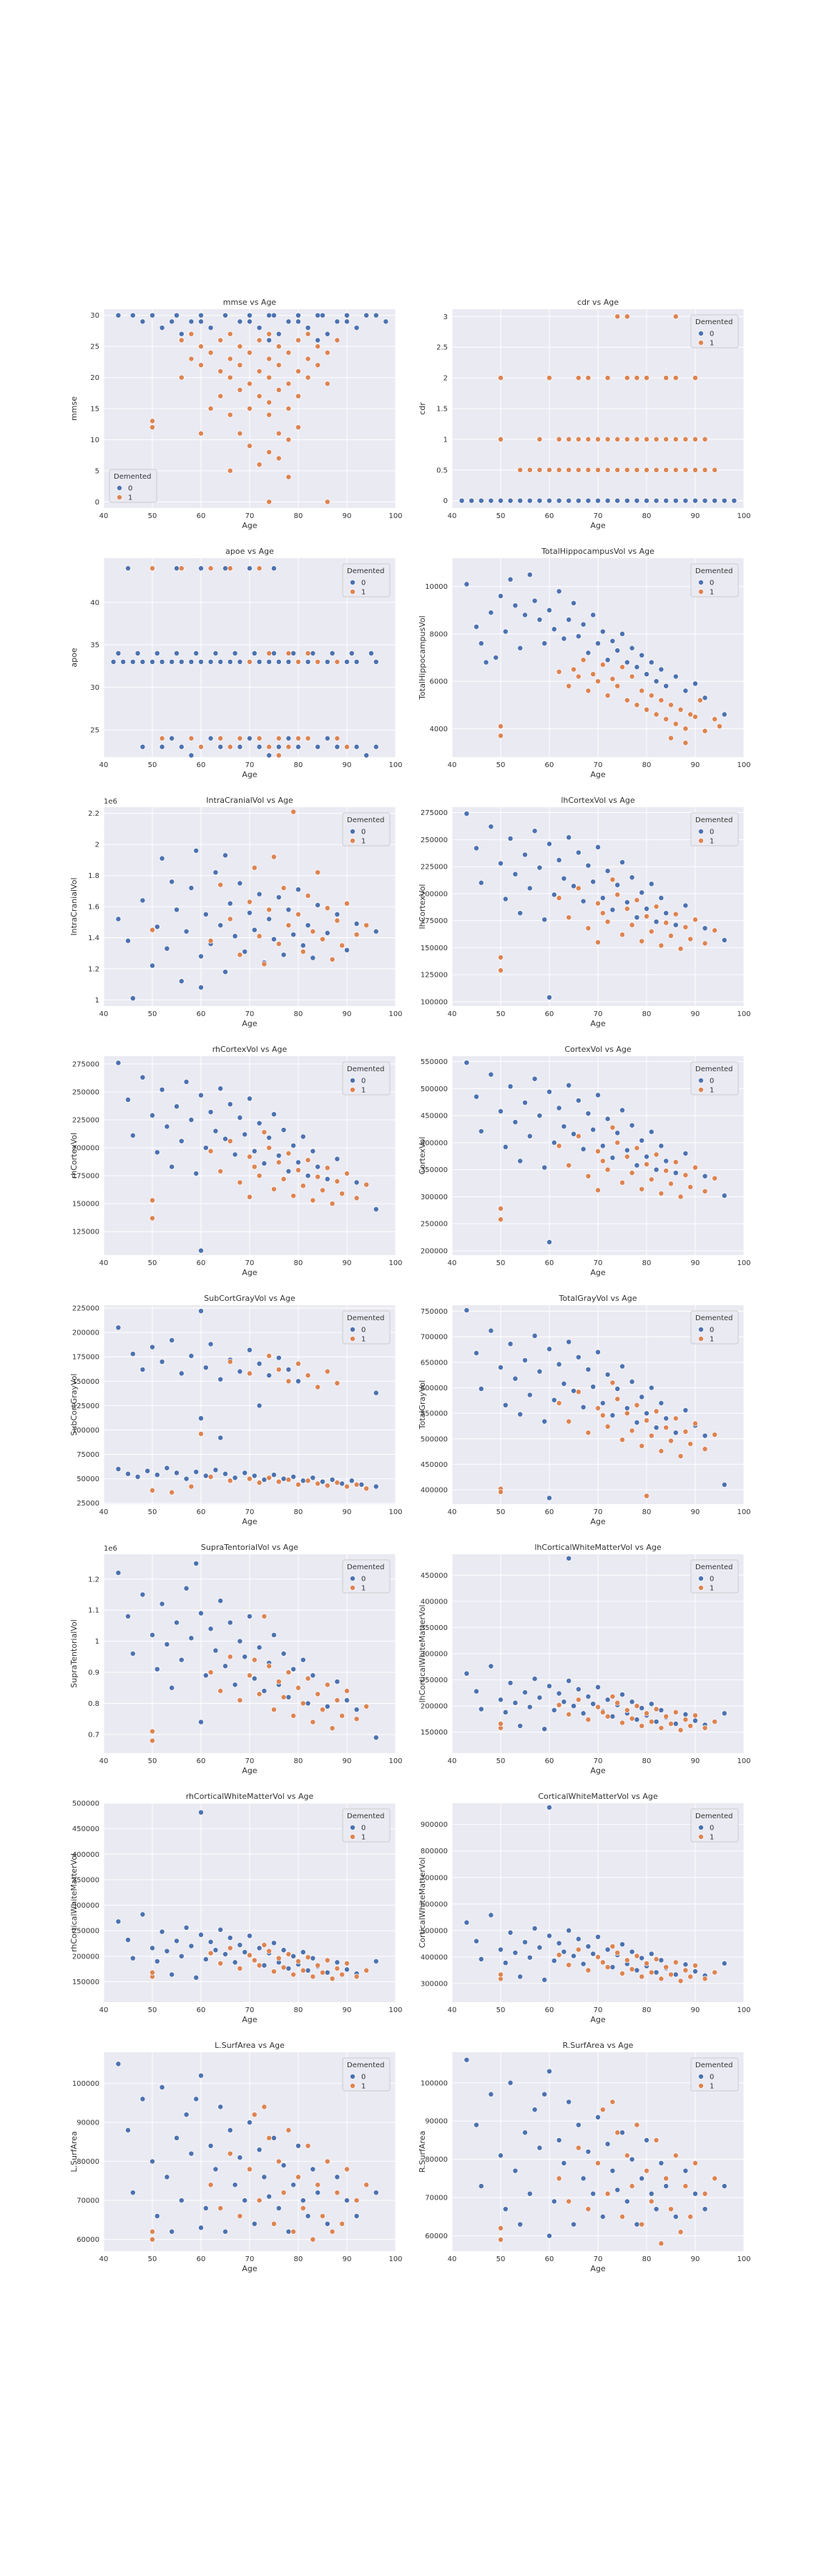 Image resolution: width=824 pixels, height=2576 pixels. I want to click on y-tick-label: 25000, so click(88, 1504).